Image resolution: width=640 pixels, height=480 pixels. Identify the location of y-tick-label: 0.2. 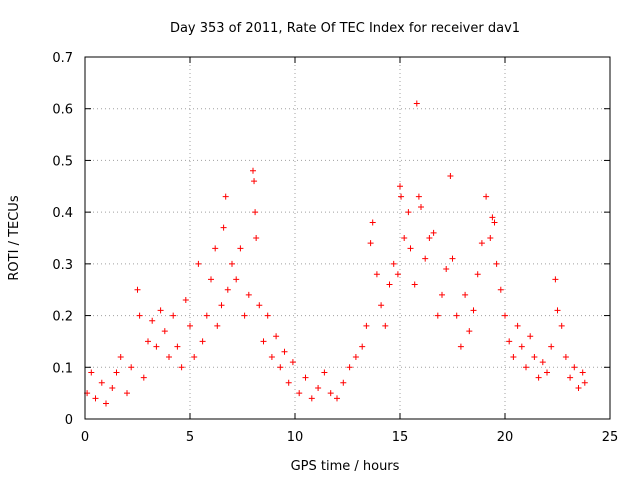
(62, 317).